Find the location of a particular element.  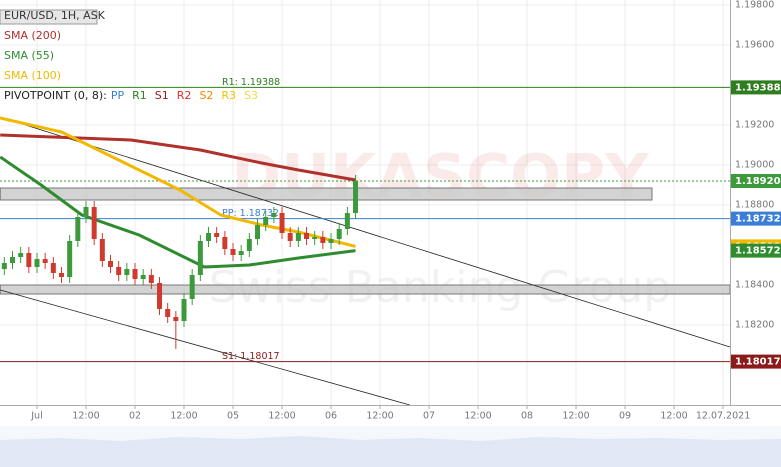

y-tick-label: 1.19200 is located at coordinates (754, 125).